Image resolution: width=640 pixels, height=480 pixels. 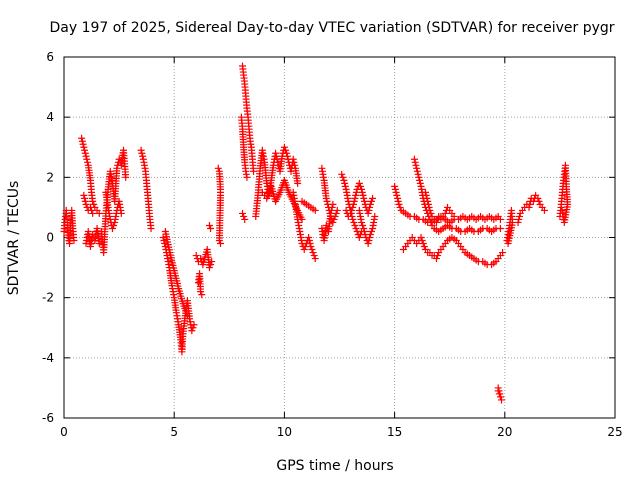 What do you see at coordinates (504, 432) in the screenshot?
I see `x-tick-label: 20` at bounding box center [504, 432].